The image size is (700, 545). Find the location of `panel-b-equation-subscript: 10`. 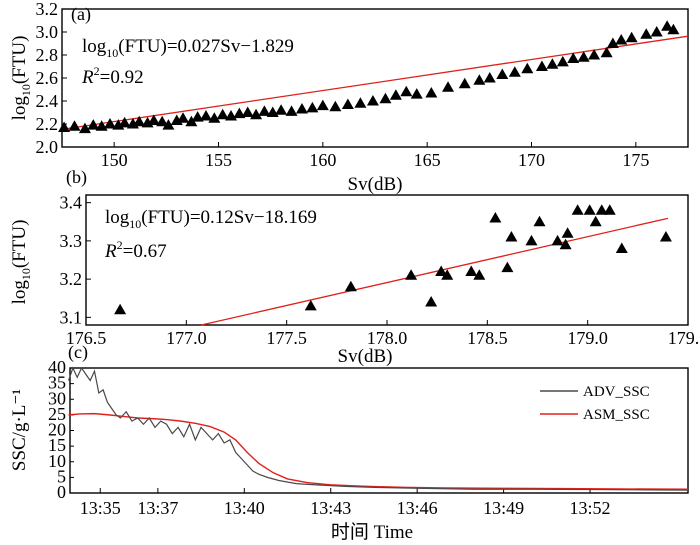

panel-b-equation-subscript: 10 is located at coordinates (135, 224).